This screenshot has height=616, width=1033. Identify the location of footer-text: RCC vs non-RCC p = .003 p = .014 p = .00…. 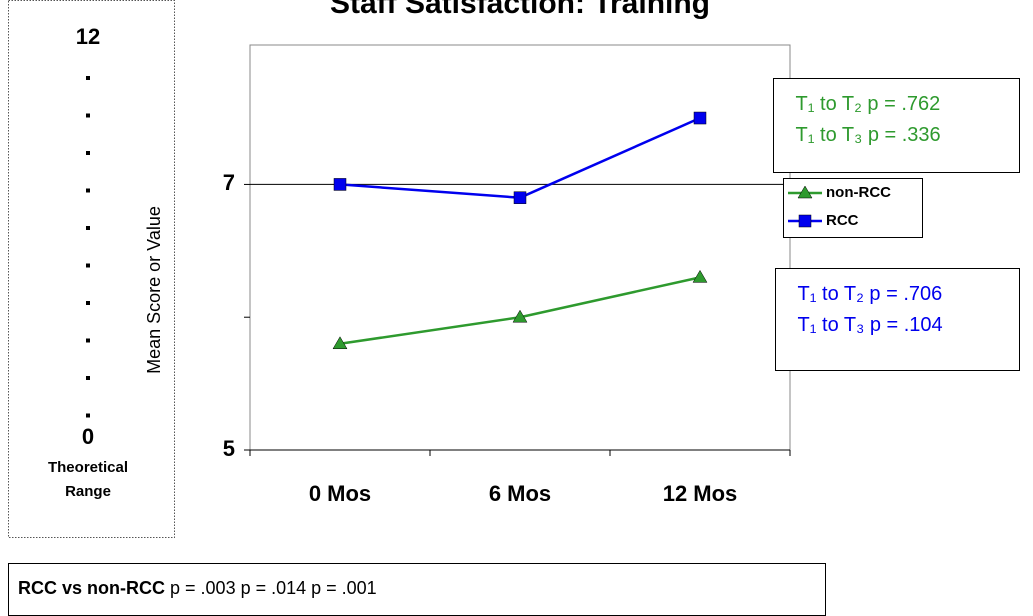
(197, 588).